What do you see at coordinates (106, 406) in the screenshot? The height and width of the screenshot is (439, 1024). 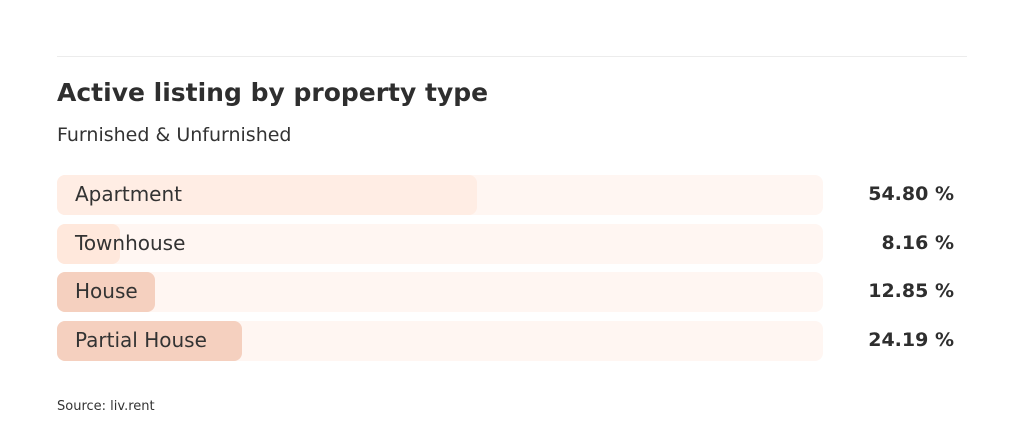 I see `source-note: Source: liv.rent` at bounding box center [106, 406].